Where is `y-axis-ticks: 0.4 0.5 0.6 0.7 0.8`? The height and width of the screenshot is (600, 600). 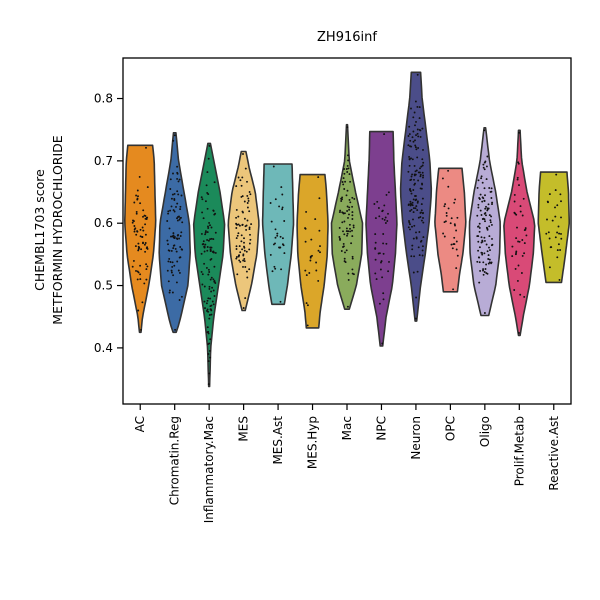 y-axis-ticks: 0.4 0.5 0.6 0.7 0.8 is located at coordinates (108, 223).